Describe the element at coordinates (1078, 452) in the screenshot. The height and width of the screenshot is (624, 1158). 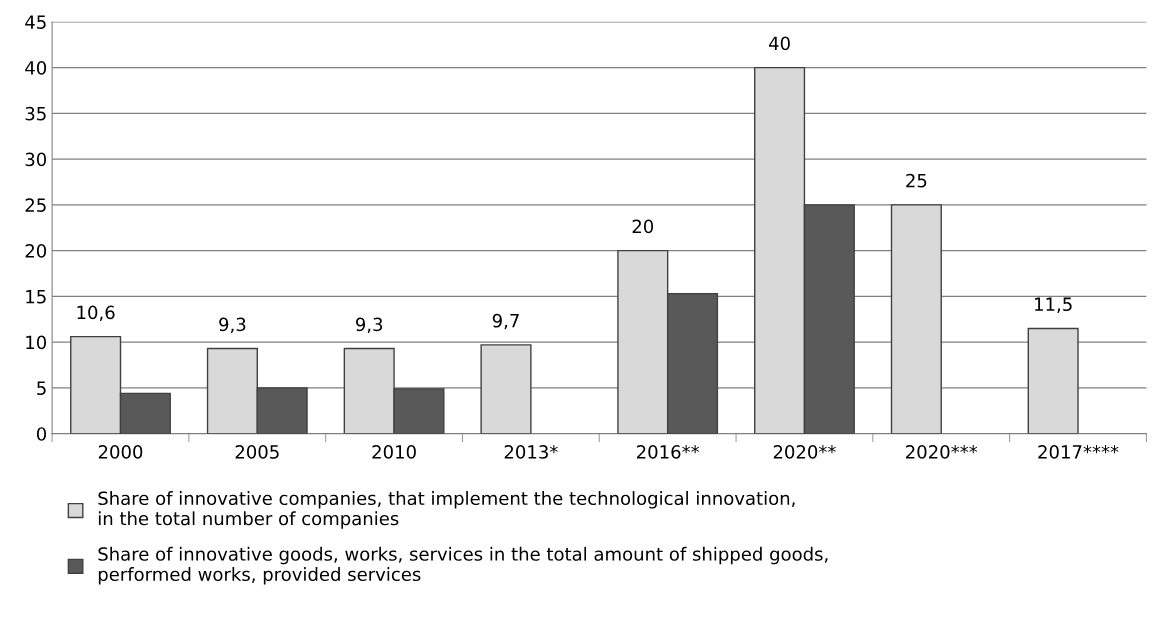
I see `x-tick-label: 2017****` at that location.